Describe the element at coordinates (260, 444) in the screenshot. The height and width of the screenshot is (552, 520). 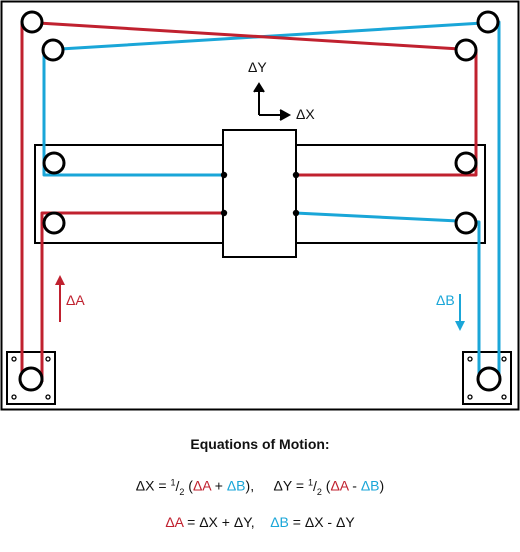
I see `equations-title: Equations of Motion:` at that location.